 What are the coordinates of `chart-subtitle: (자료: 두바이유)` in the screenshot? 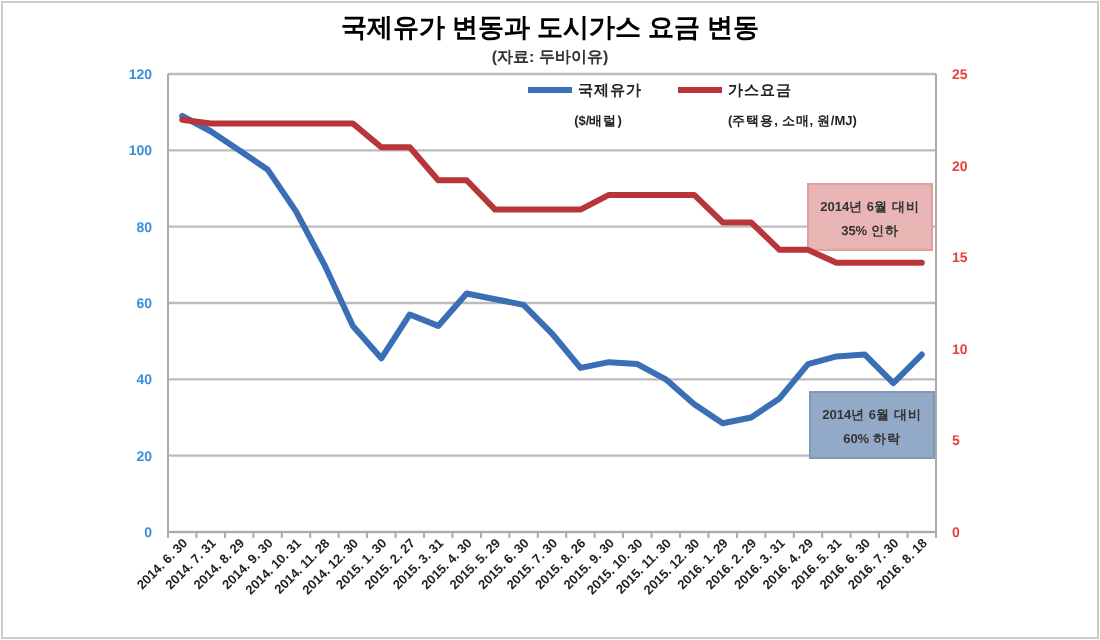 It's located at (550, 57).